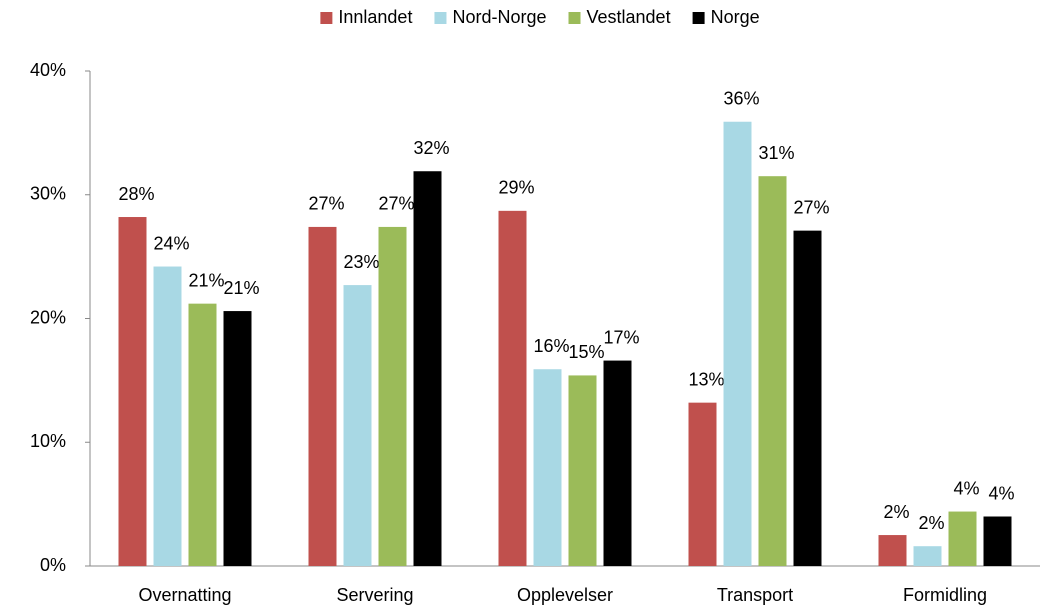  I want to click on value-label: 31%, so click(776, 153).